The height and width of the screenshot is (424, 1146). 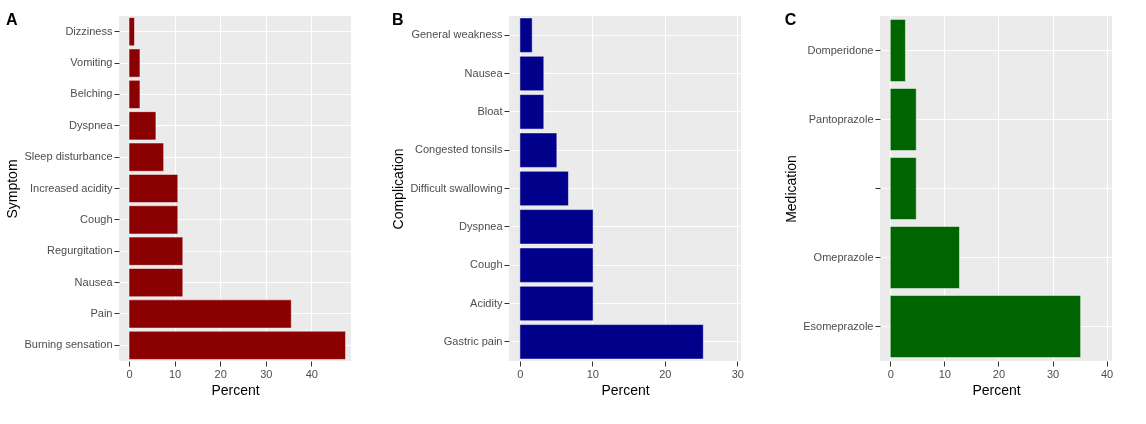 I want to click on y-axis-title: Symptom, so click(x=12, y=189).